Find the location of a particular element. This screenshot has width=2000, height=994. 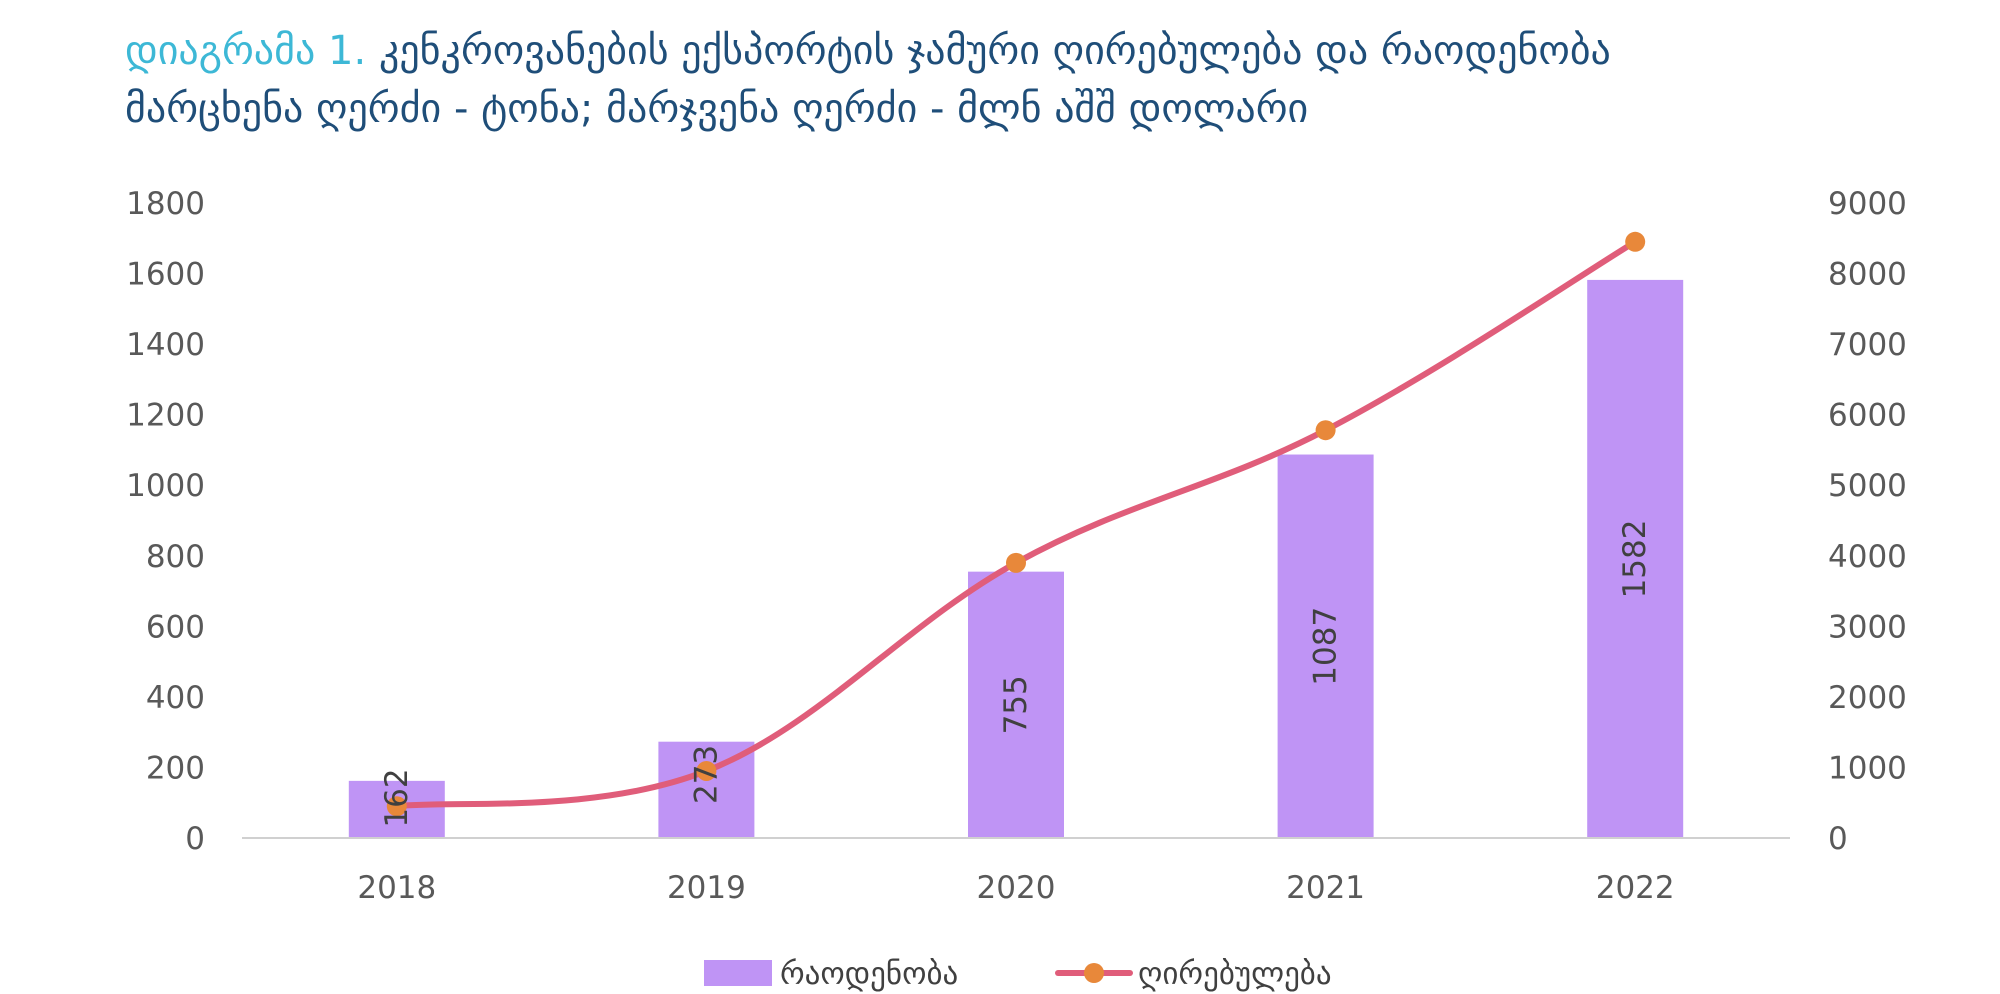

bar-data-label: 1582 is located at coordinates (1635, 558).